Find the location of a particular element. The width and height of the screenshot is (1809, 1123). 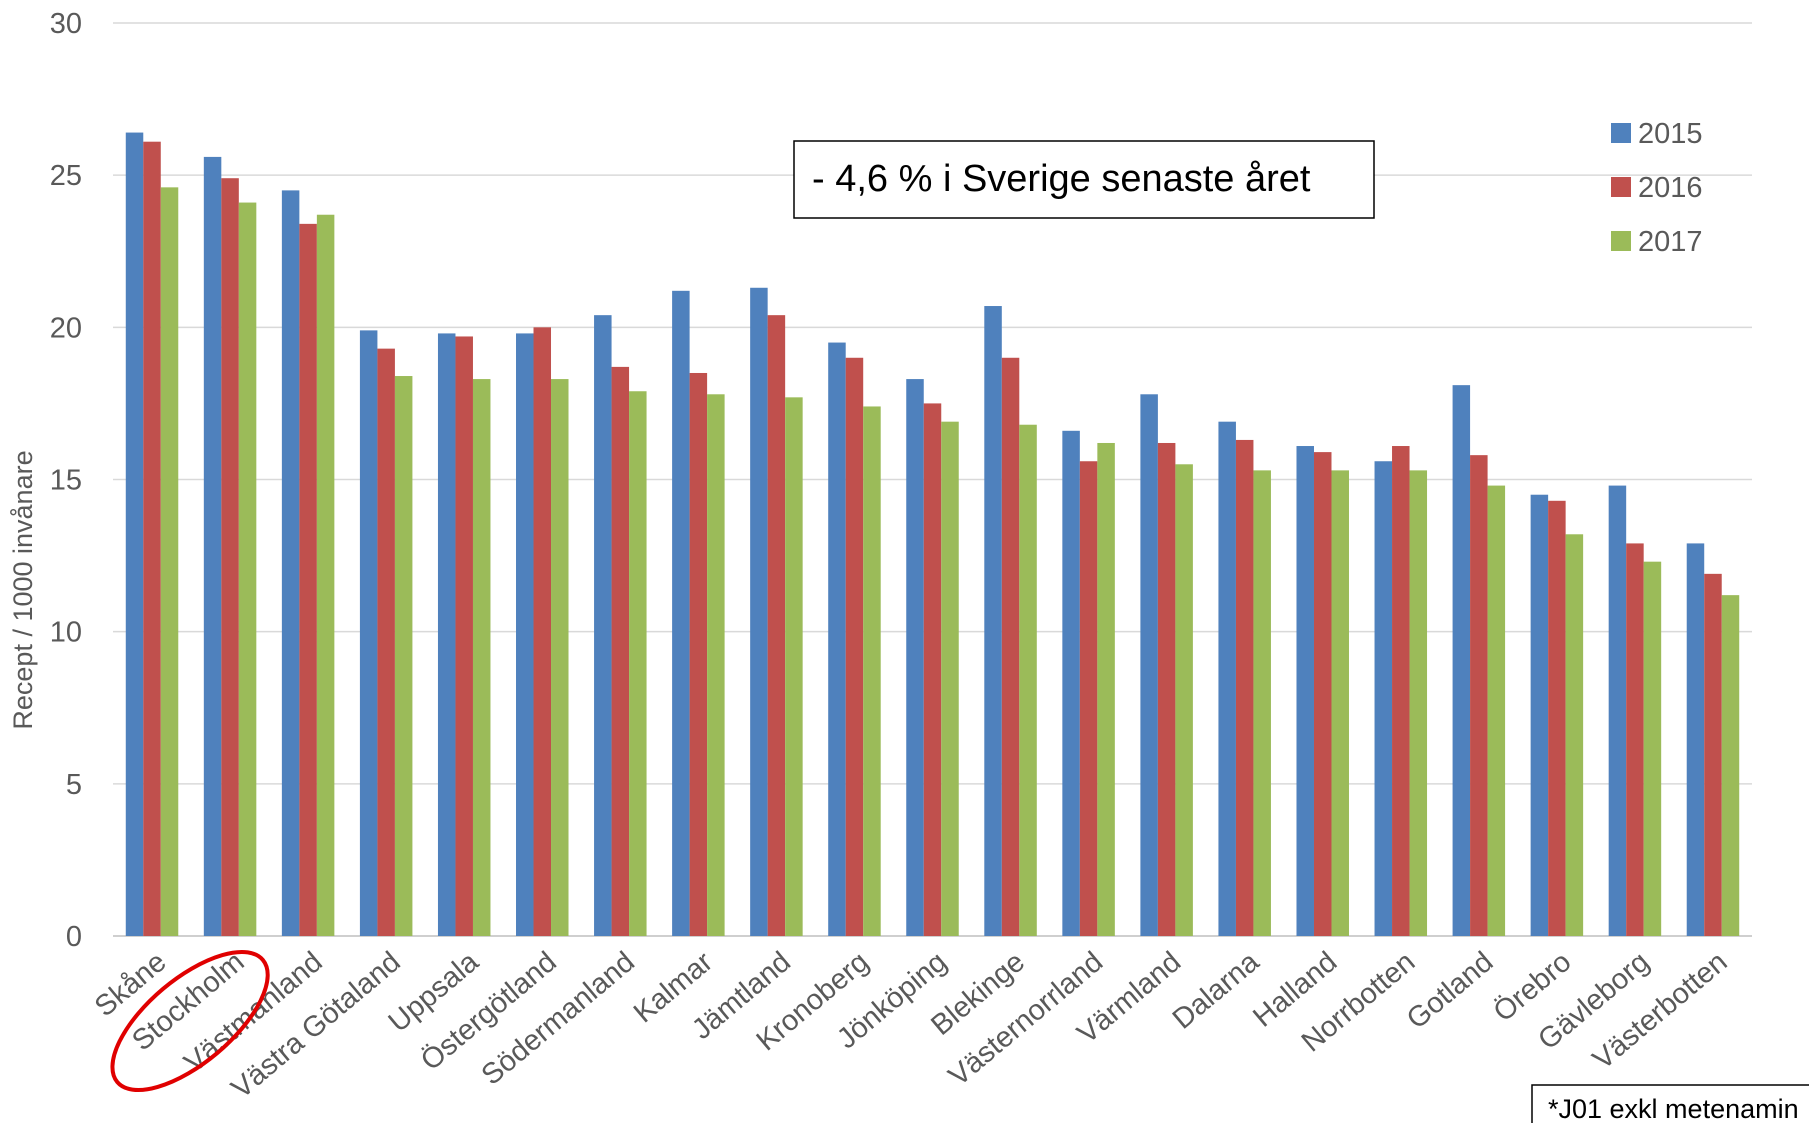

annotation-box: - 4,6 % i Sverige senaste året is located at coordinates (1084, 179).